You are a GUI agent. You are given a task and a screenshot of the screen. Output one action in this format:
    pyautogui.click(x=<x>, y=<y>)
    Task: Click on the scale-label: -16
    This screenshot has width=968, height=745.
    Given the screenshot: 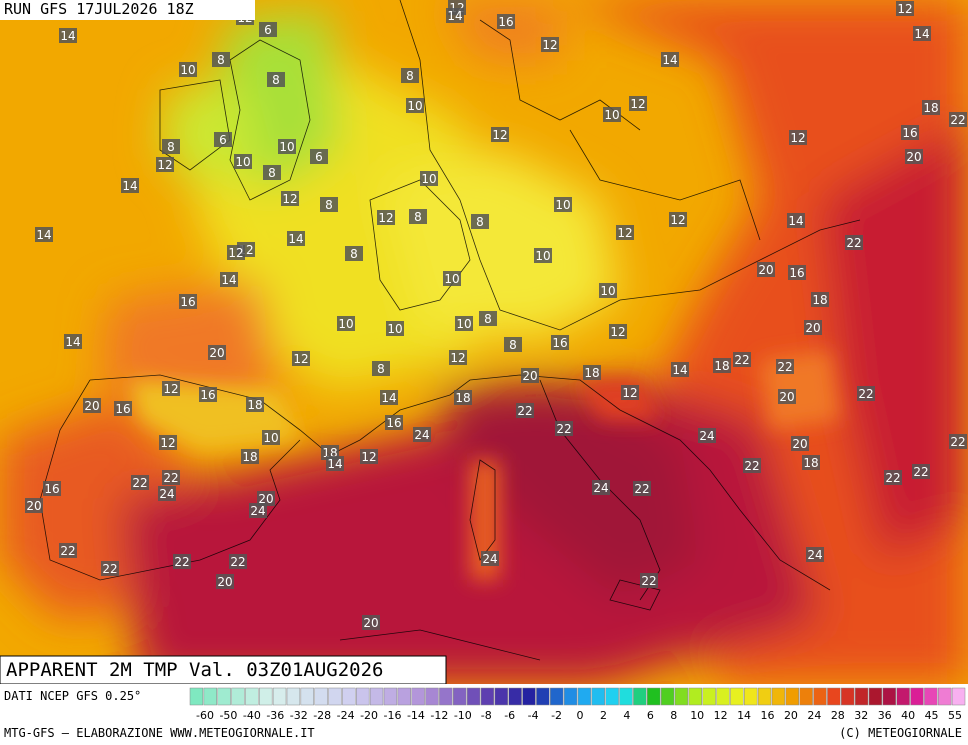 What is the action you would take?
    pyautogui.click(x=393, y=715)
    